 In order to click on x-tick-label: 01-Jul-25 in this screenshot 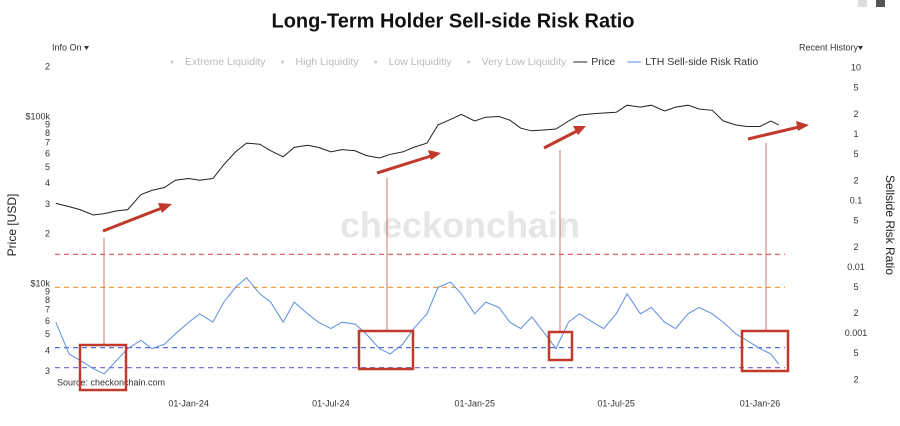, I will do `click(616, 403)`.